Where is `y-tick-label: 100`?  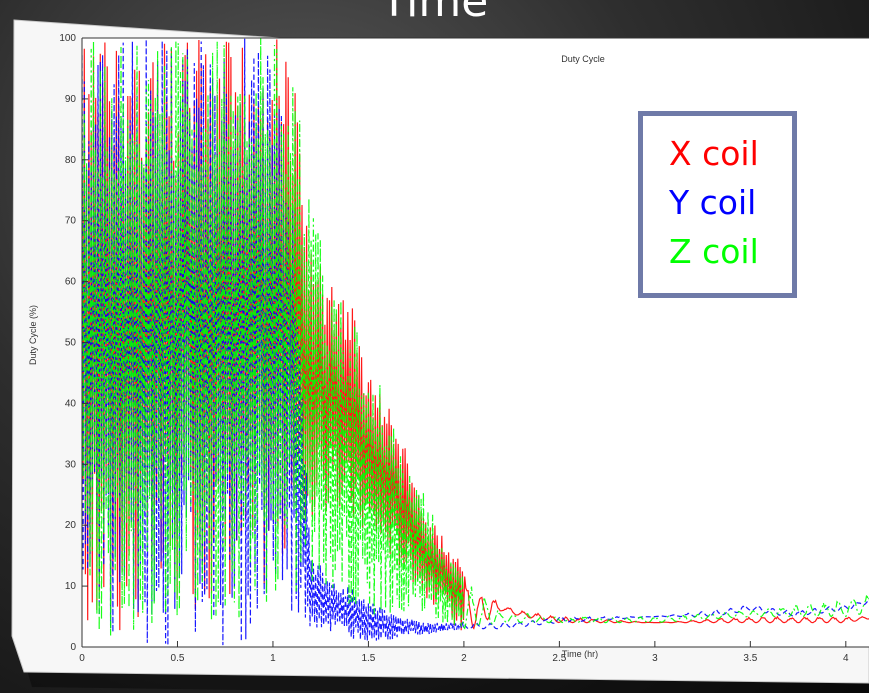 y-tick-label: 100 is located at coordinates (67, 38).